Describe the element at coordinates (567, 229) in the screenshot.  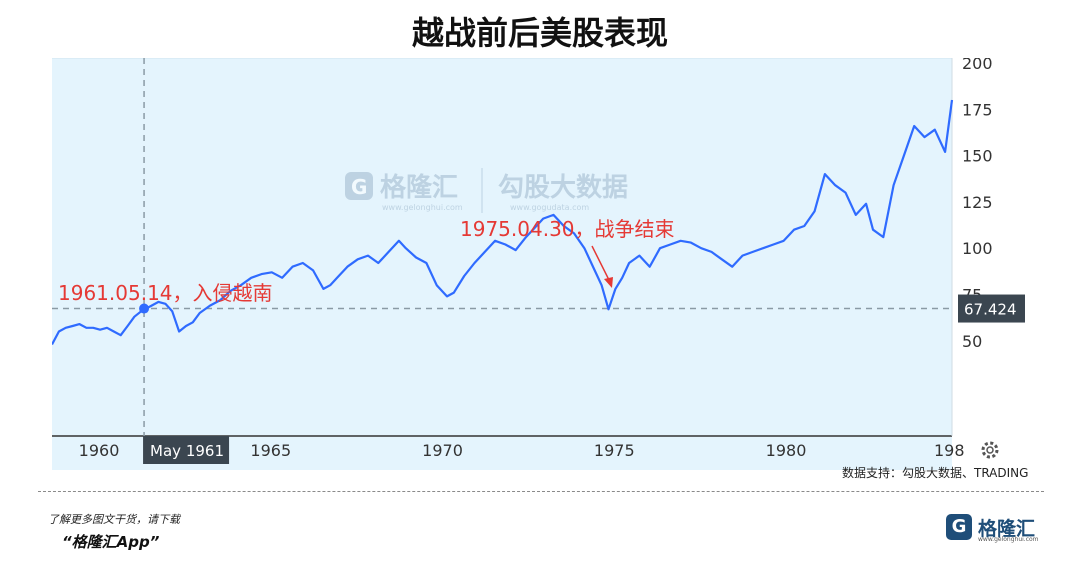
I see `annotation-war-end: 1975.04.30，战争结束` at that location.